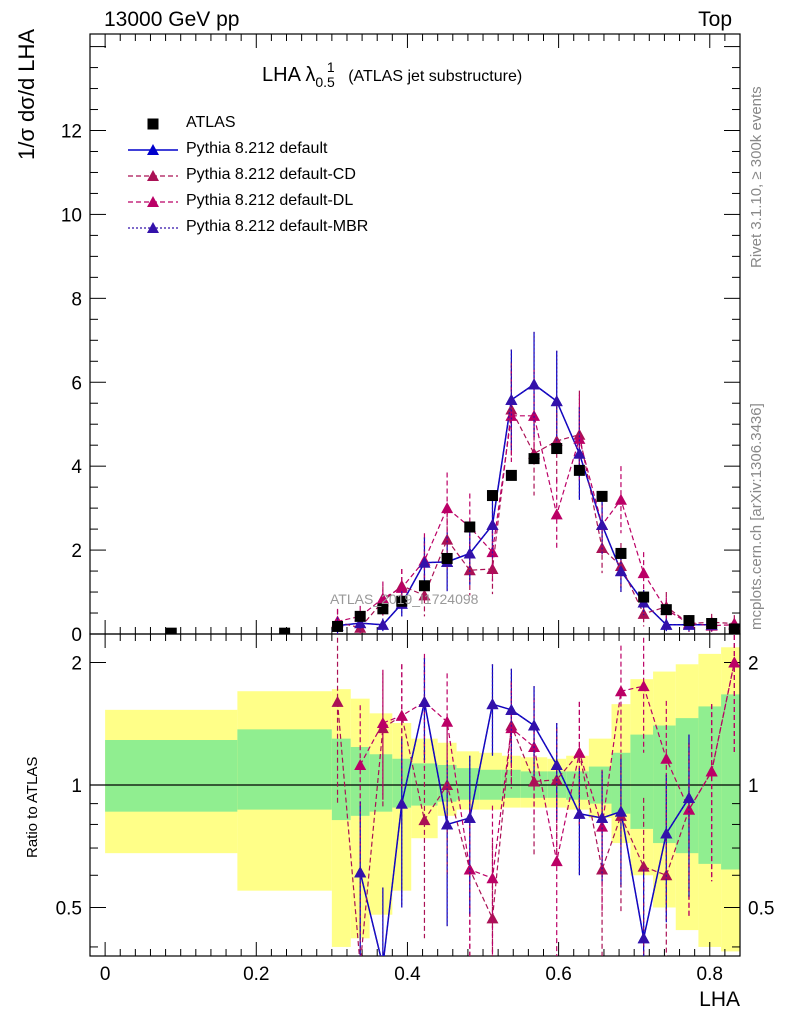 This screenshot has width=786, height=1024. I want to click on x-tick-label: 0, so click(105, 974).